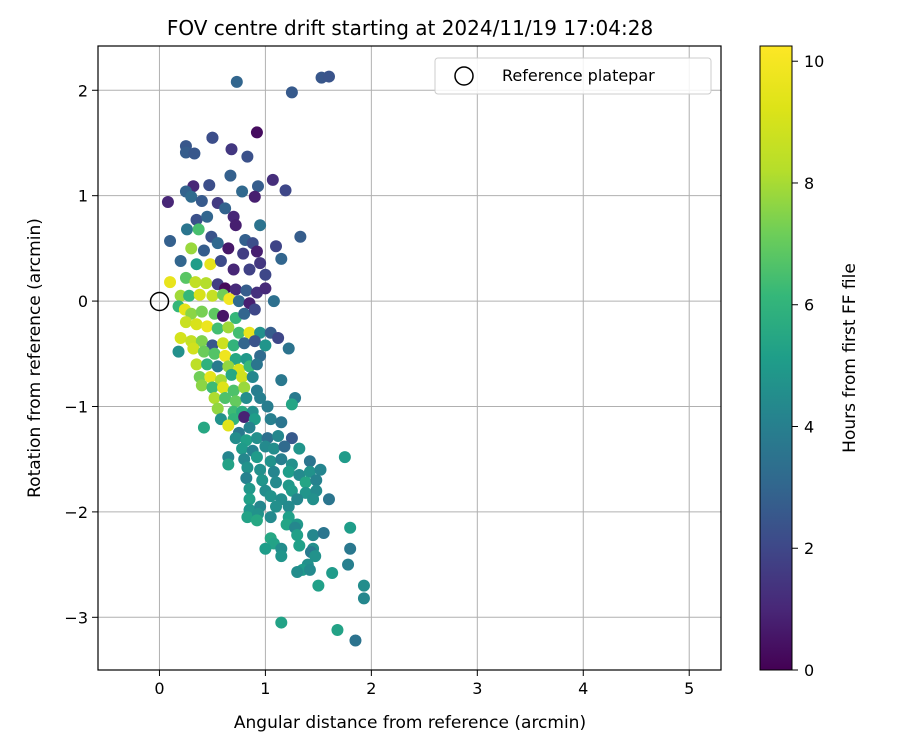  What do you see at coordinates (809, 548) in the screenshot?
I see `colorbar-tick-label: 2` at bounding box center [809, 548].